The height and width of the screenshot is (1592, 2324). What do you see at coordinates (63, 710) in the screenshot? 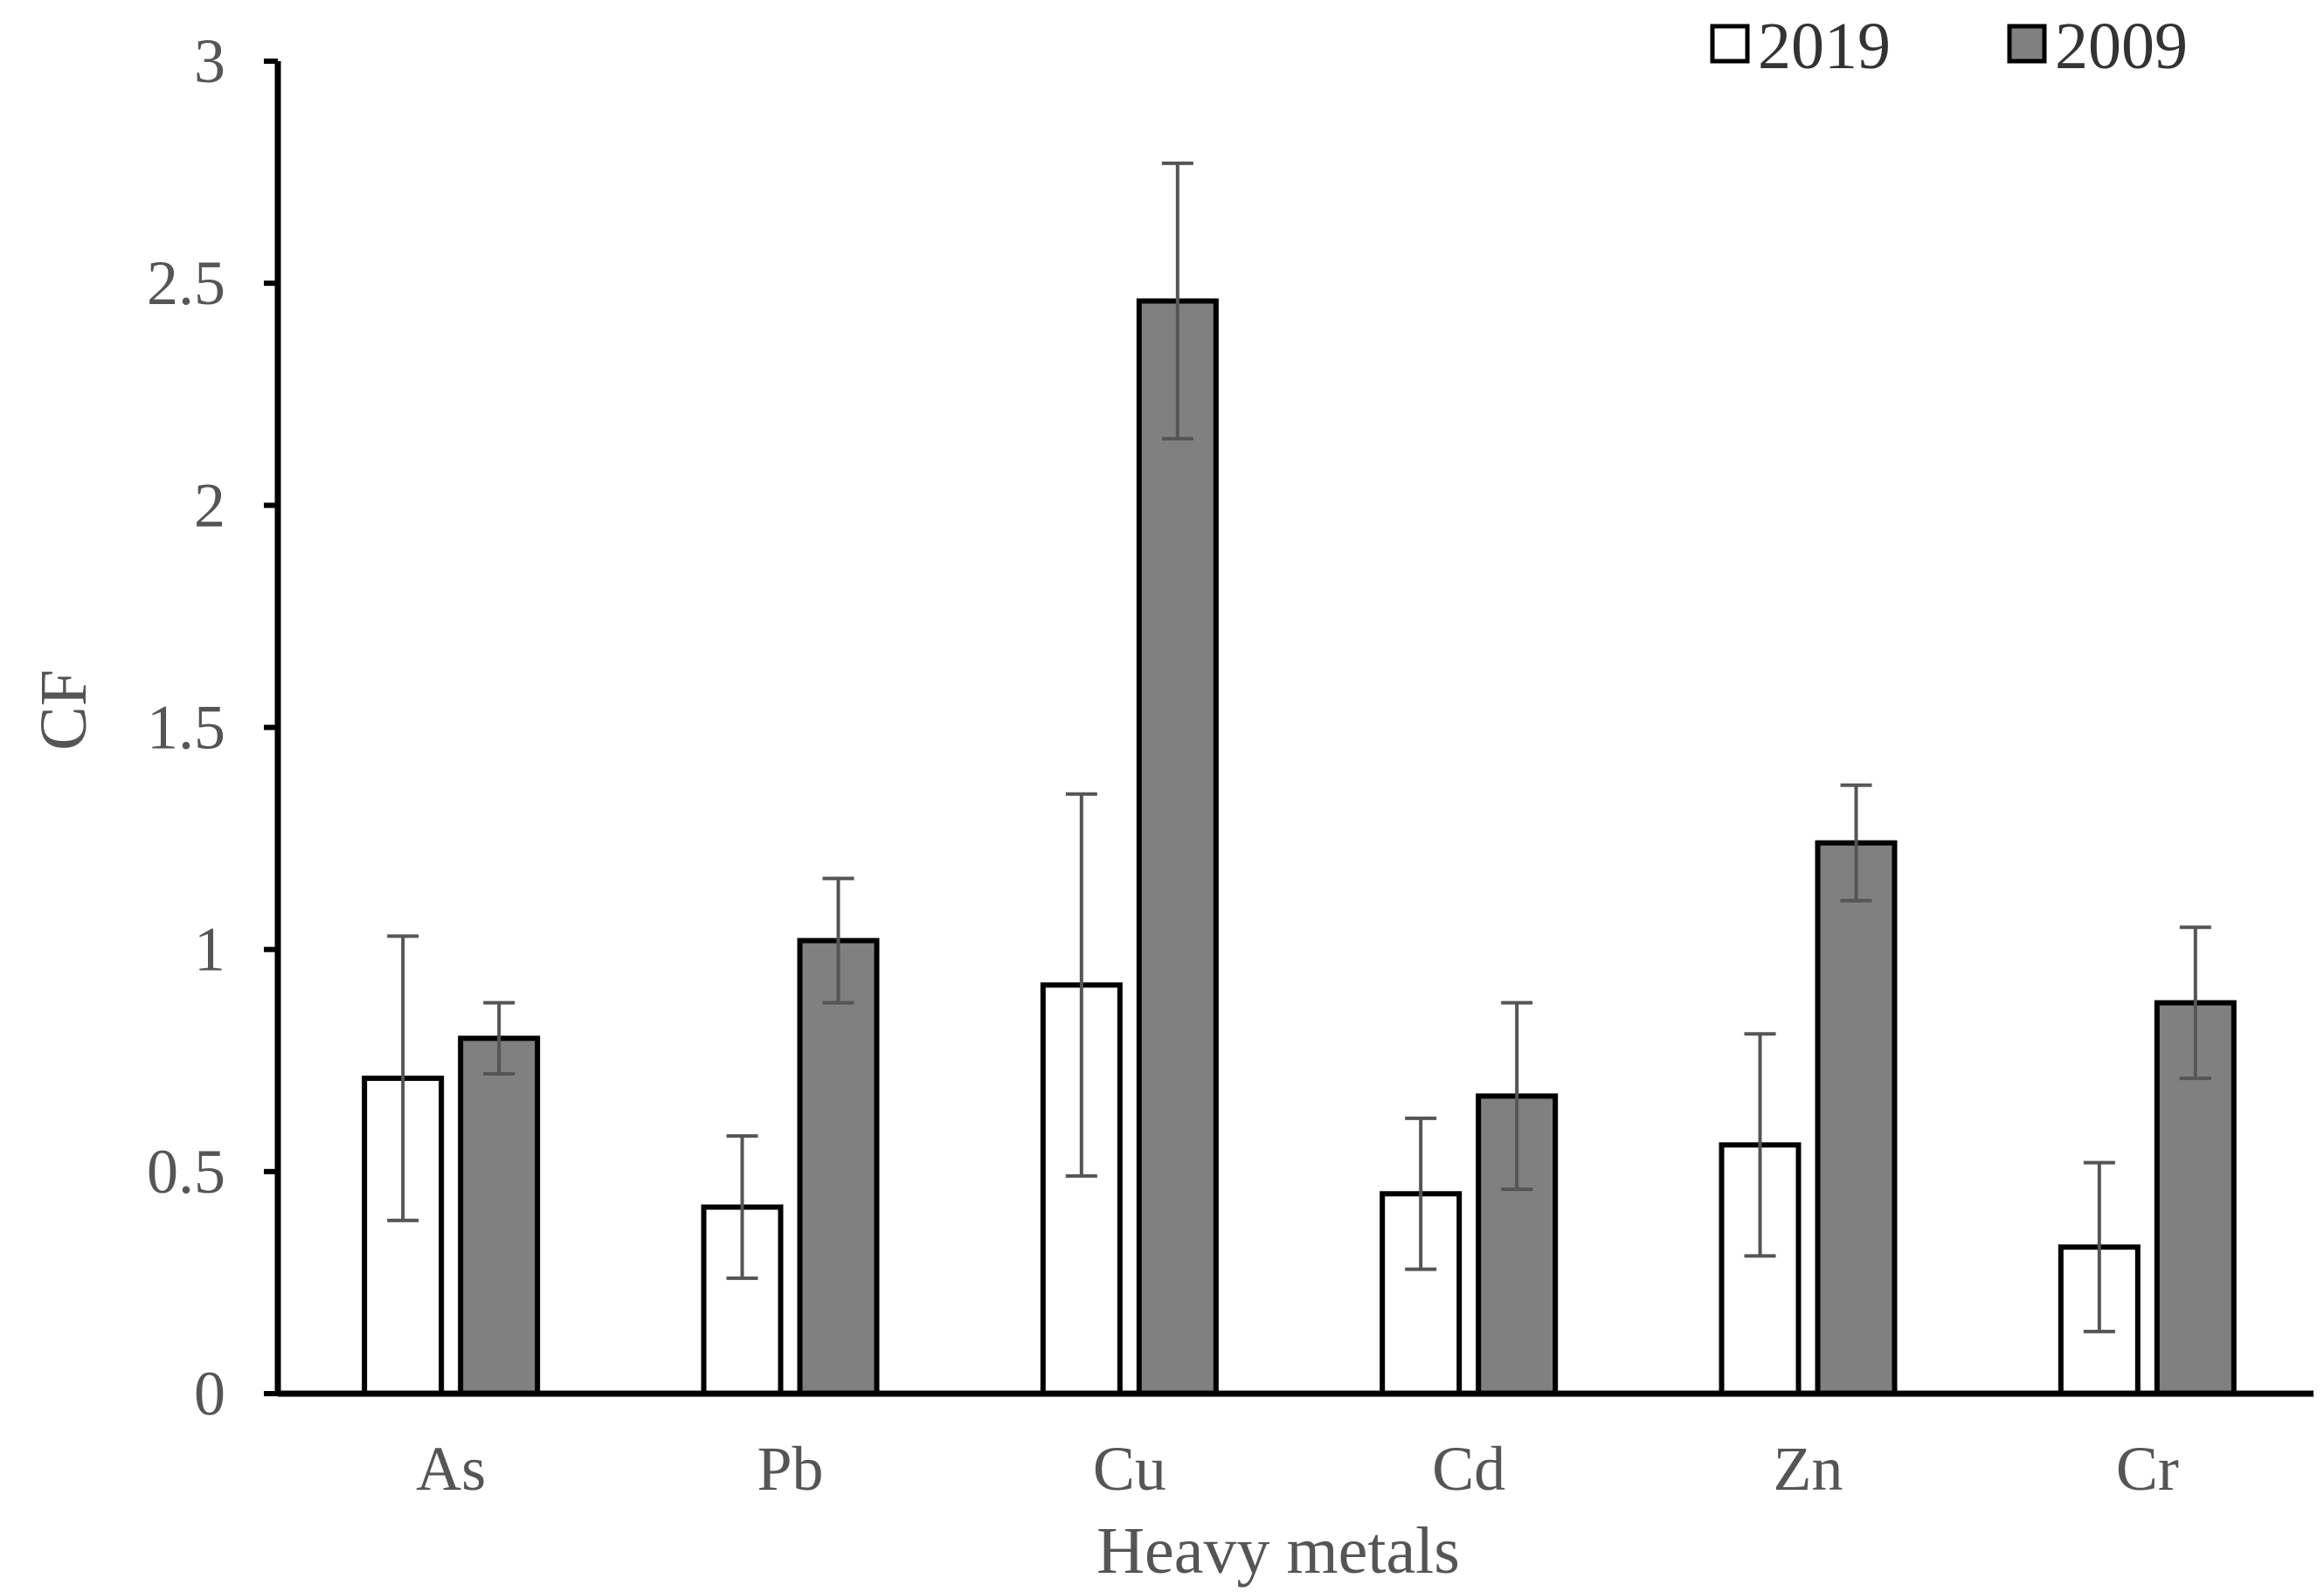
I see `y-axis-title: CF` at bounding box center [63, 710].